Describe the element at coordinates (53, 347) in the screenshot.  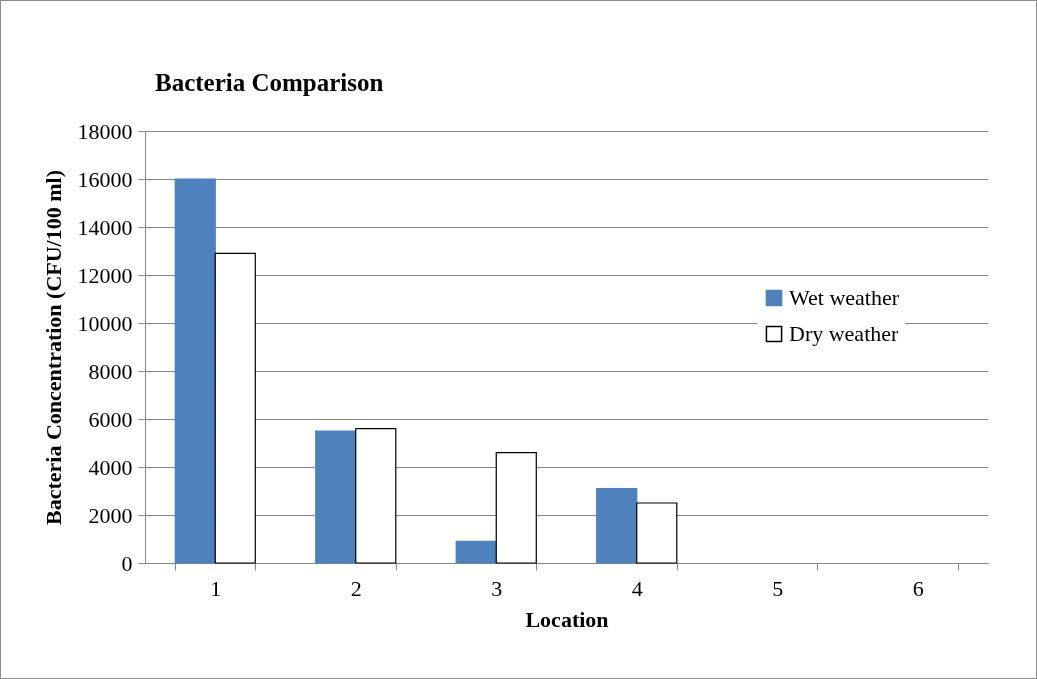
I see `y-axis-title: Bacteria Concentration (CFU/100 ml)` at that location.